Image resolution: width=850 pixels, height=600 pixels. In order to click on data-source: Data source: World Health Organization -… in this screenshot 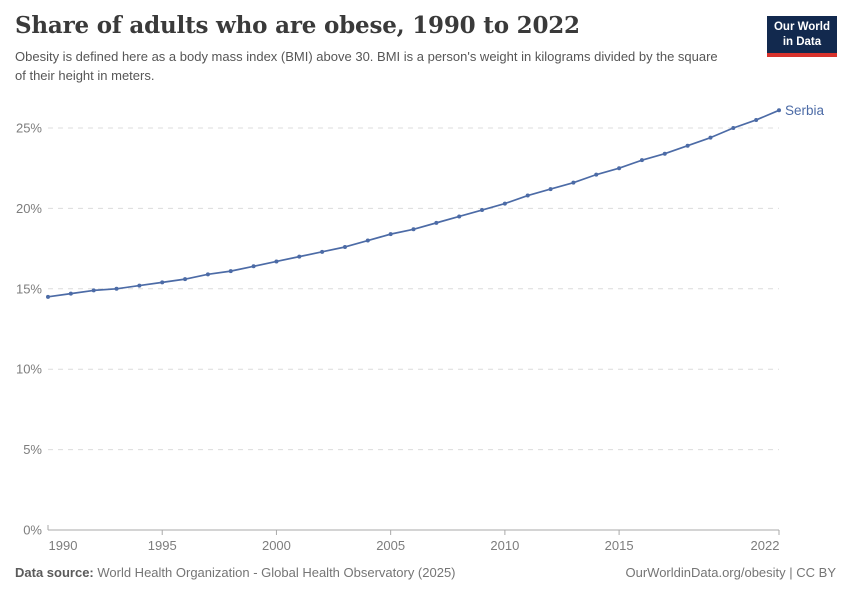, I will do `click(235, 572)`.